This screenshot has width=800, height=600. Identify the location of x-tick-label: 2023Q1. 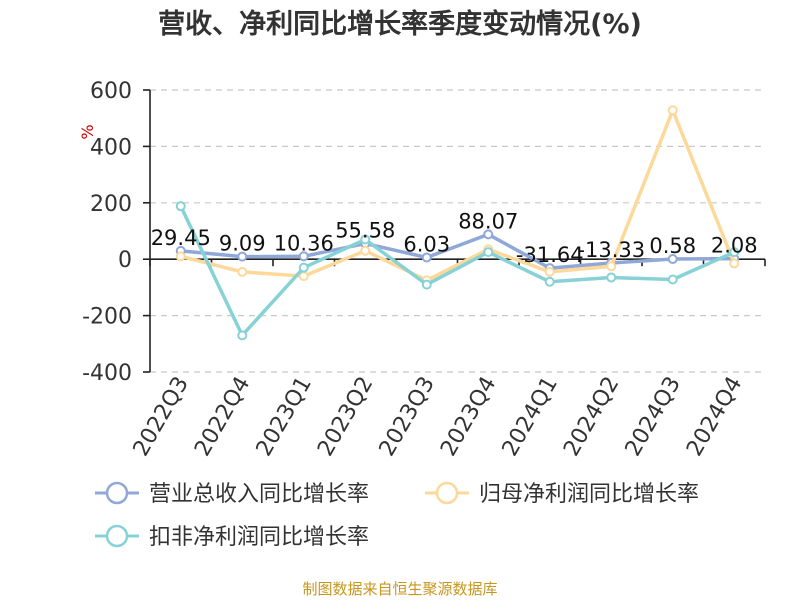
(284, 417).